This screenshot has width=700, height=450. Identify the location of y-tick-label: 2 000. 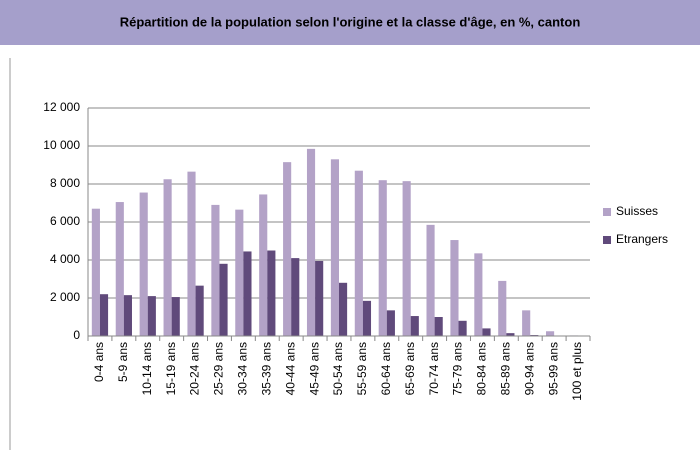
(65, 297).